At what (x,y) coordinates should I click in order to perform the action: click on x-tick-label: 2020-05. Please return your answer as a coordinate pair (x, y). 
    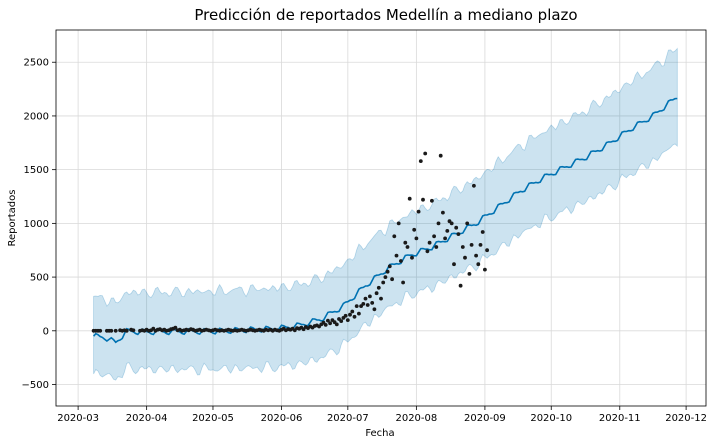
    Looking at the image, I should click on (213, 418).